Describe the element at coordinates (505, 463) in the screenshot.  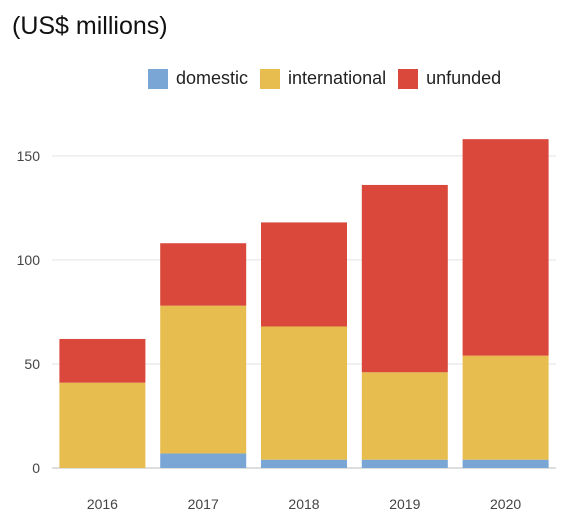
I see `bar-domestic-2020` at that location.